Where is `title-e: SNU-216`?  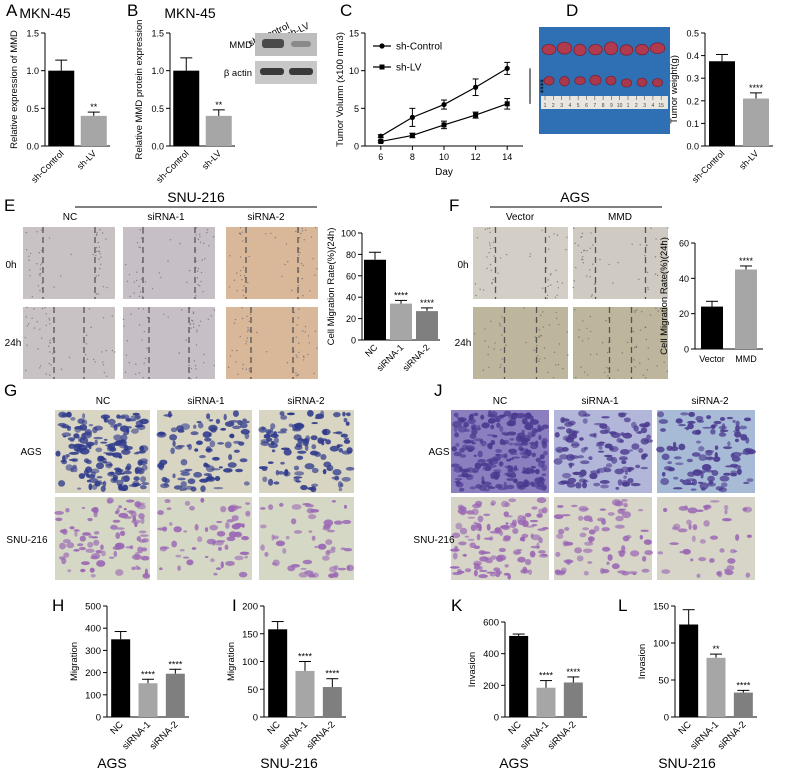 title-e: SNU-216 is located at coordinates (196, 197).